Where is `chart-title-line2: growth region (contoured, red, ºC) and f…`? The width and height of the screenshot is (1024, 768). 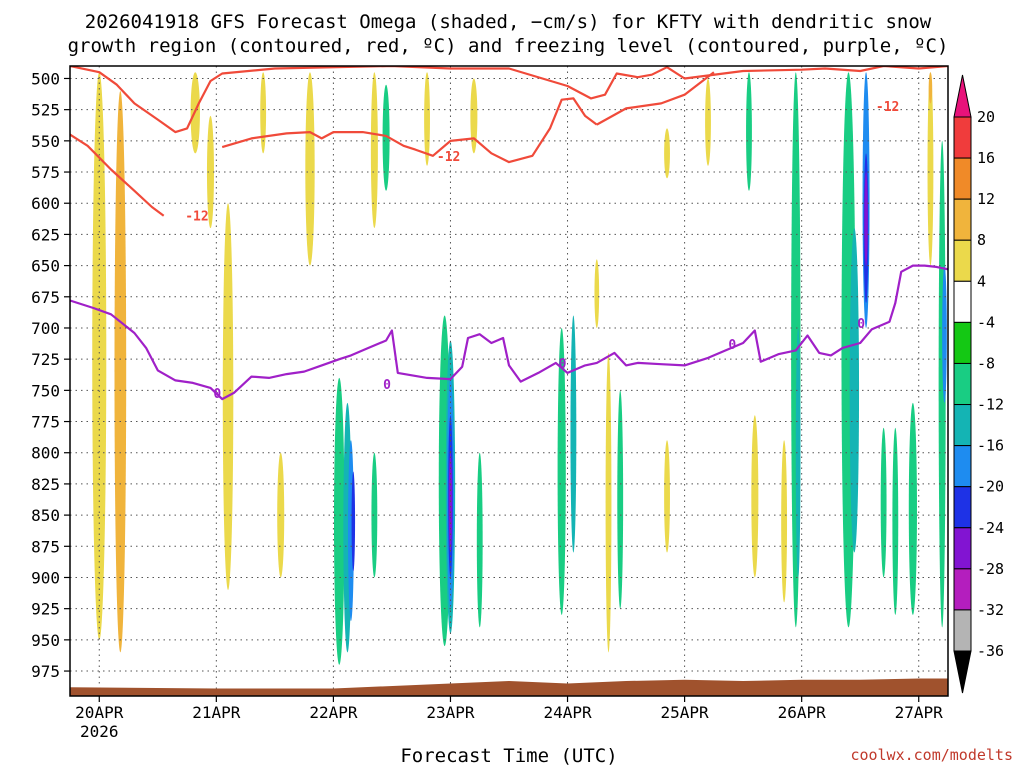 chart-title-line2: growth region (contoured, red, ºC) and f… is located at coordinates (508, 46).